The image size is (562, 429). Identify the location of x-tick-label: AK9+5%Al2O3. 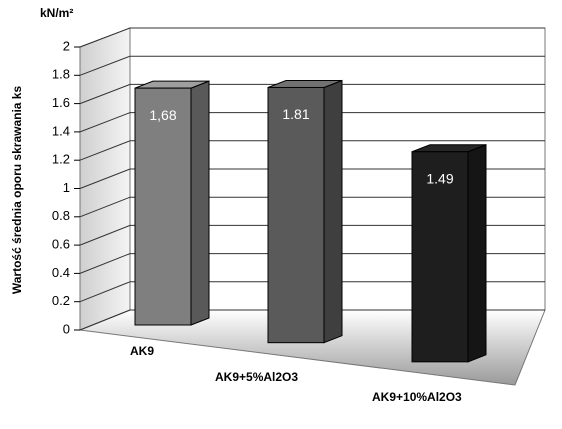
(256, 377).